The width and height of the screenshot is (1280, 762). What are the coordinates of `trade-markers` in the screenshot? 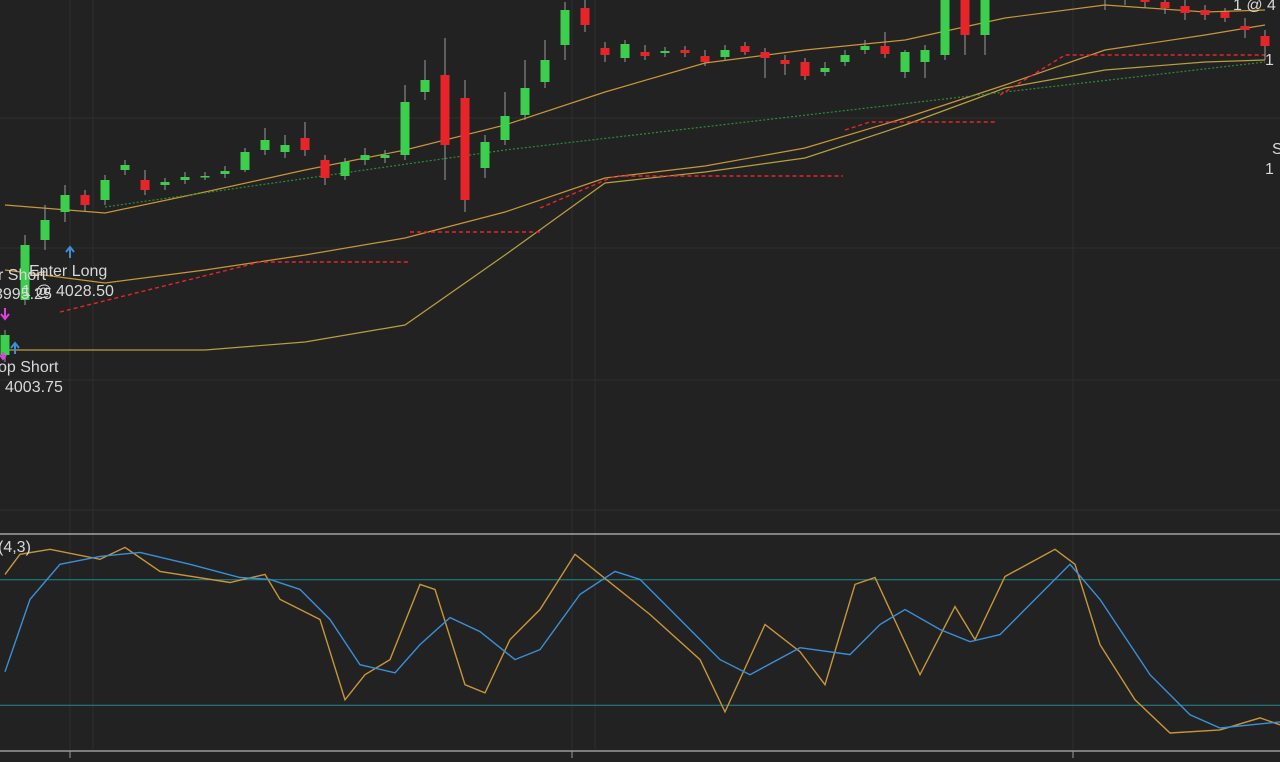 It's located at (37, 303).